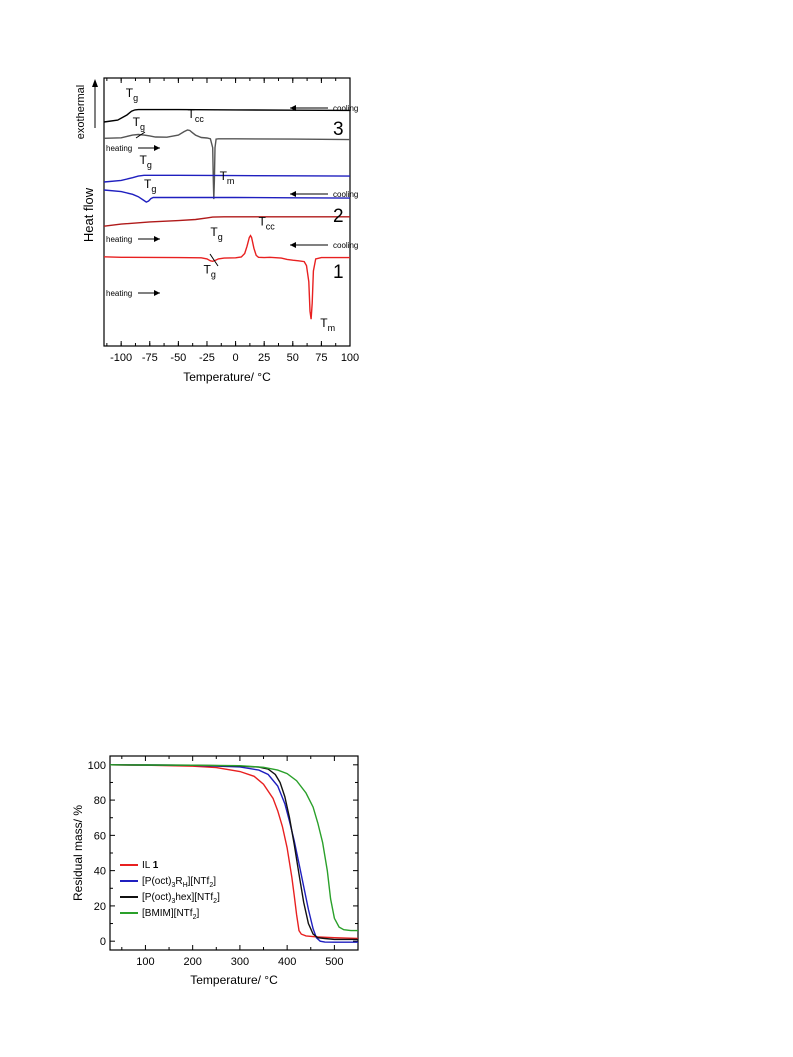 This screenshot has height=1057, width=793. Describe the element at coordinates (150, 358) in the screenshot. I see `x-tick-label: -75` at that location.